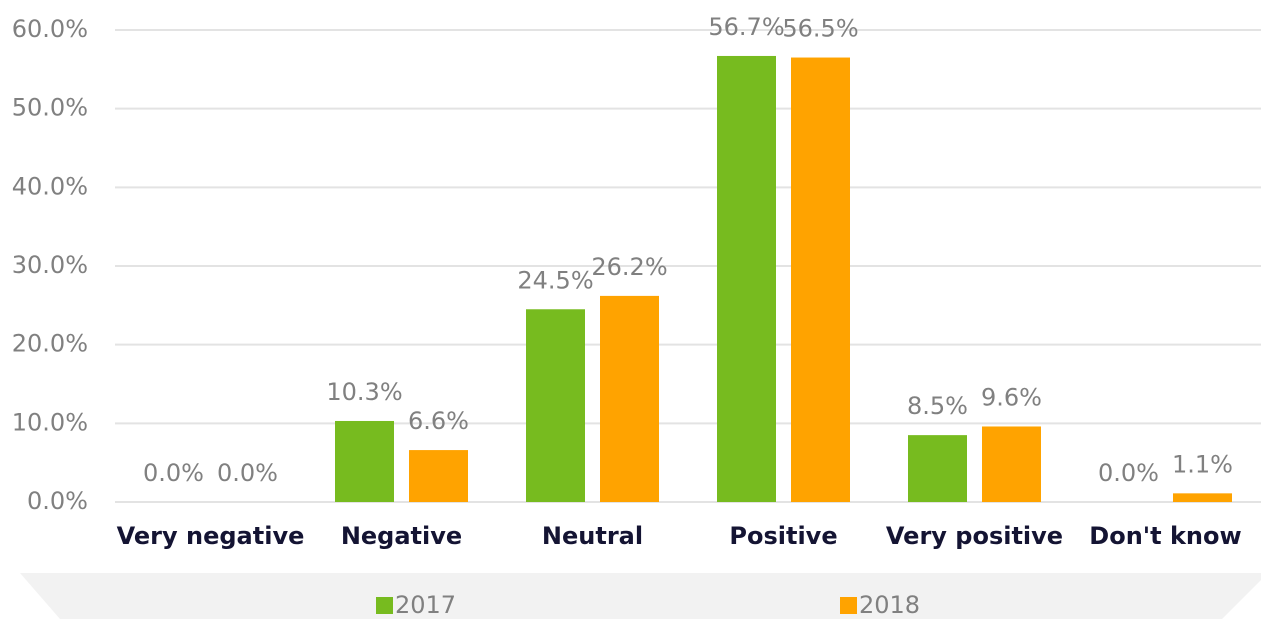 This screenshot has width=1261, height=619. What do you see at coordinates (783, 536) in the screenshot?
I see `x-tick-label: Positive` at bounding box center [783, 536].